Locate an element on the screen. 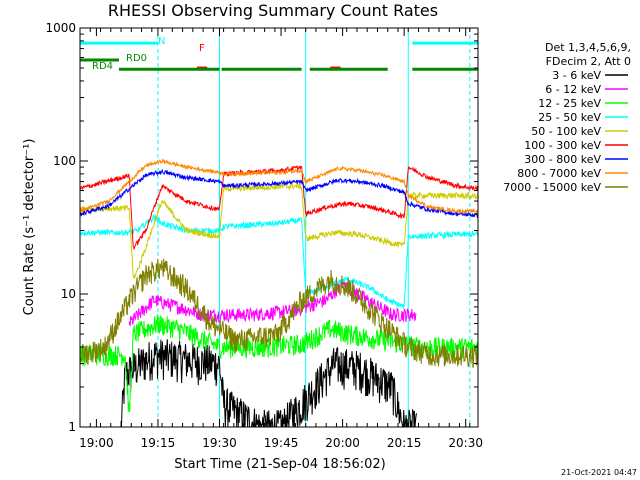 The height and width of the screenshot is (480, 640). footer-date: 21-Oct-2021 04:47 is located at coordinates (599, 472).